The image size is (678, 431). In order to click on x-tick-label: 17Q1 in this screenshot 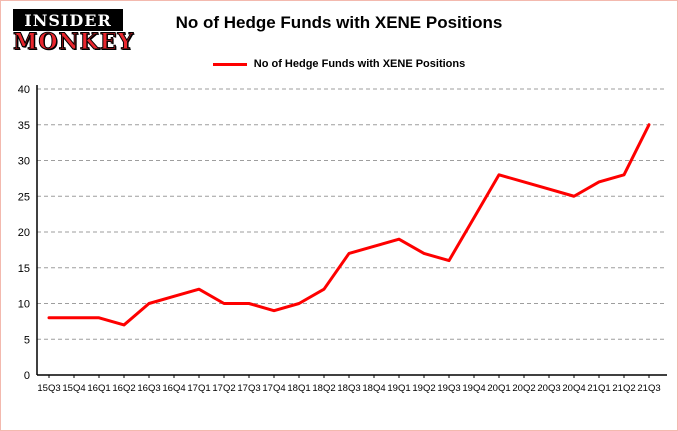, I will do `click(198, 388)`.